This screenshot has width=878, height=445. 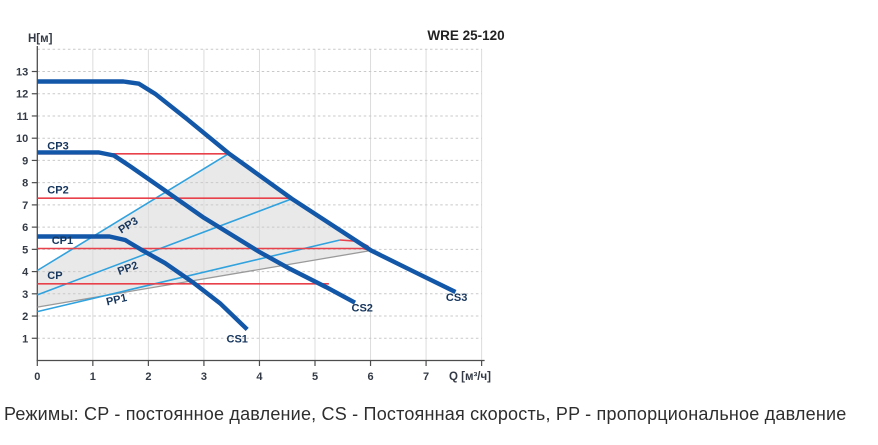 What do you see at coordinates (25, 184) in the screenshot?
I see `y-tick-label: 8` at bounding box center [25, 184].